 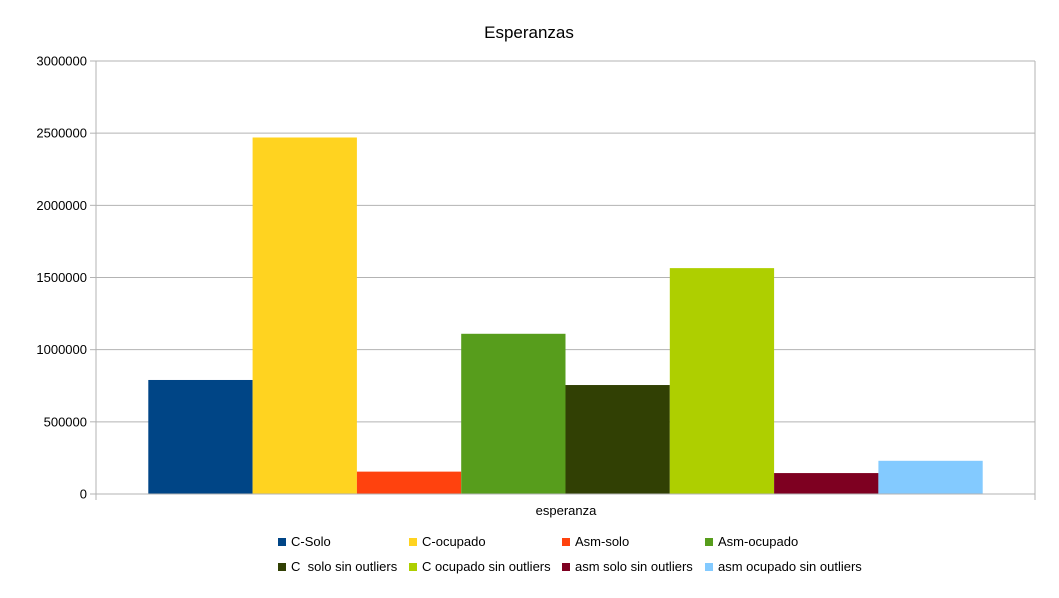 I want to click on legend-item: C ocupado sin outliers, so click(x=480, y=567).